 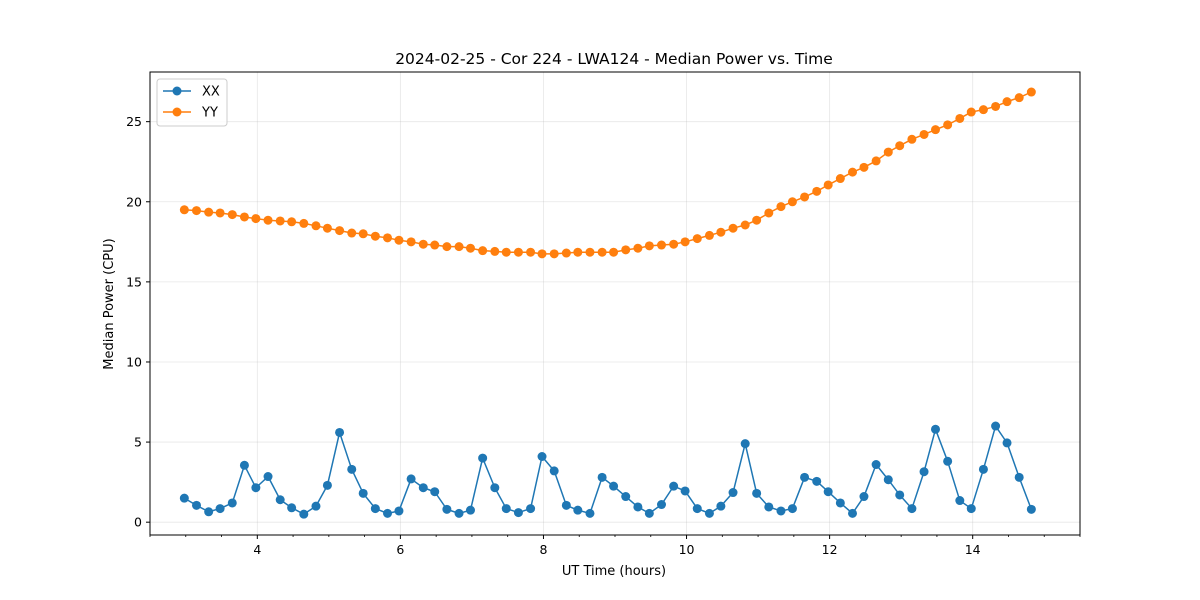 I want to click on legend: XX YY, so click(x=192, y=102).